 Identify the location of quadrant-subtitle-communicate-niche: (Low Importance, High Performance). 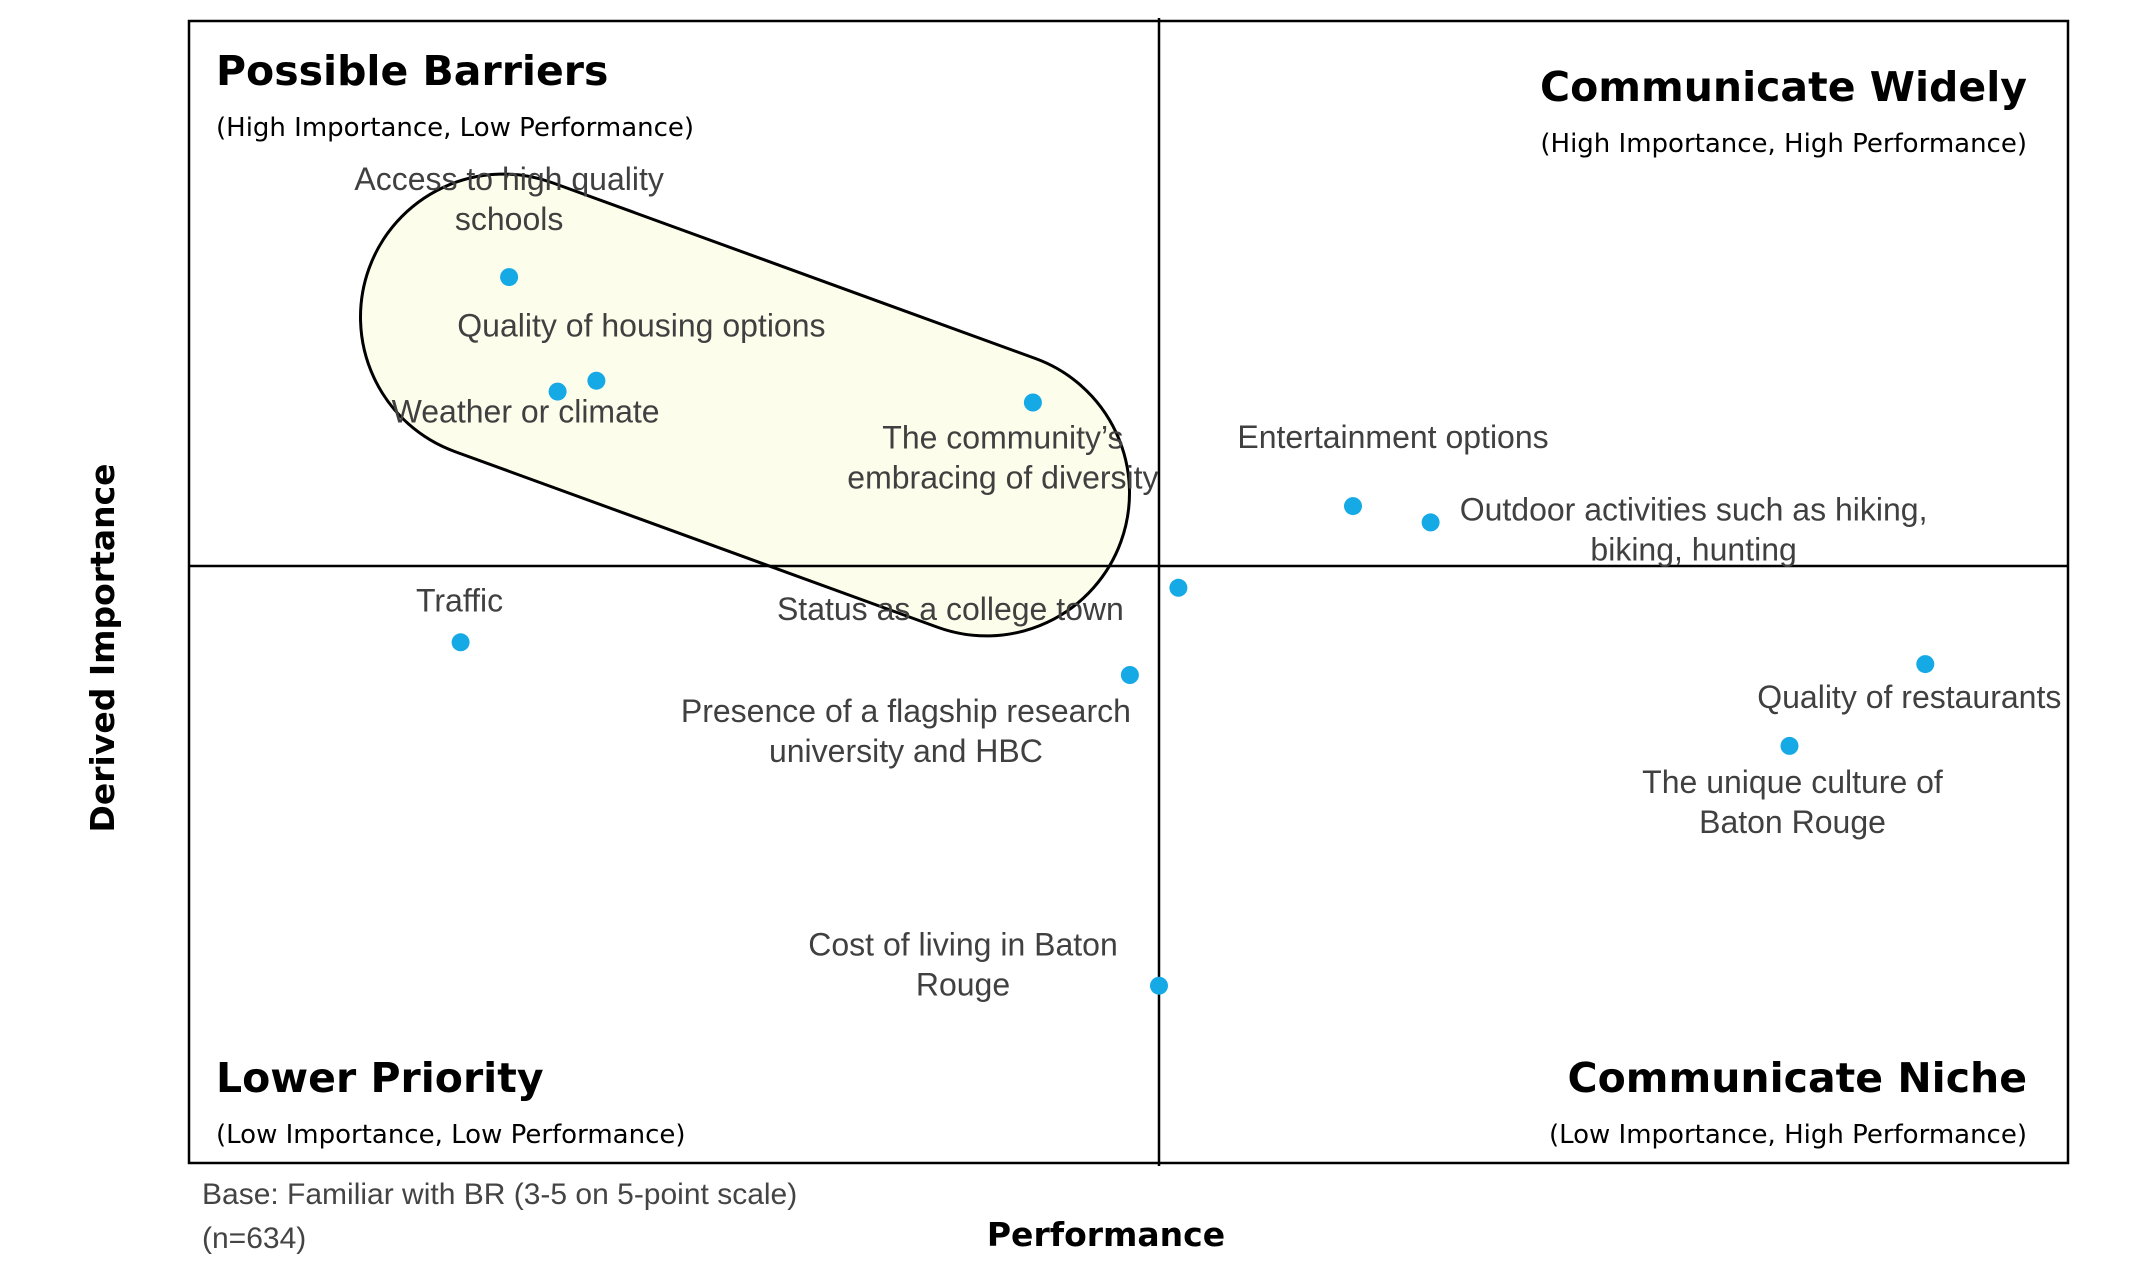
(1788, 1135).